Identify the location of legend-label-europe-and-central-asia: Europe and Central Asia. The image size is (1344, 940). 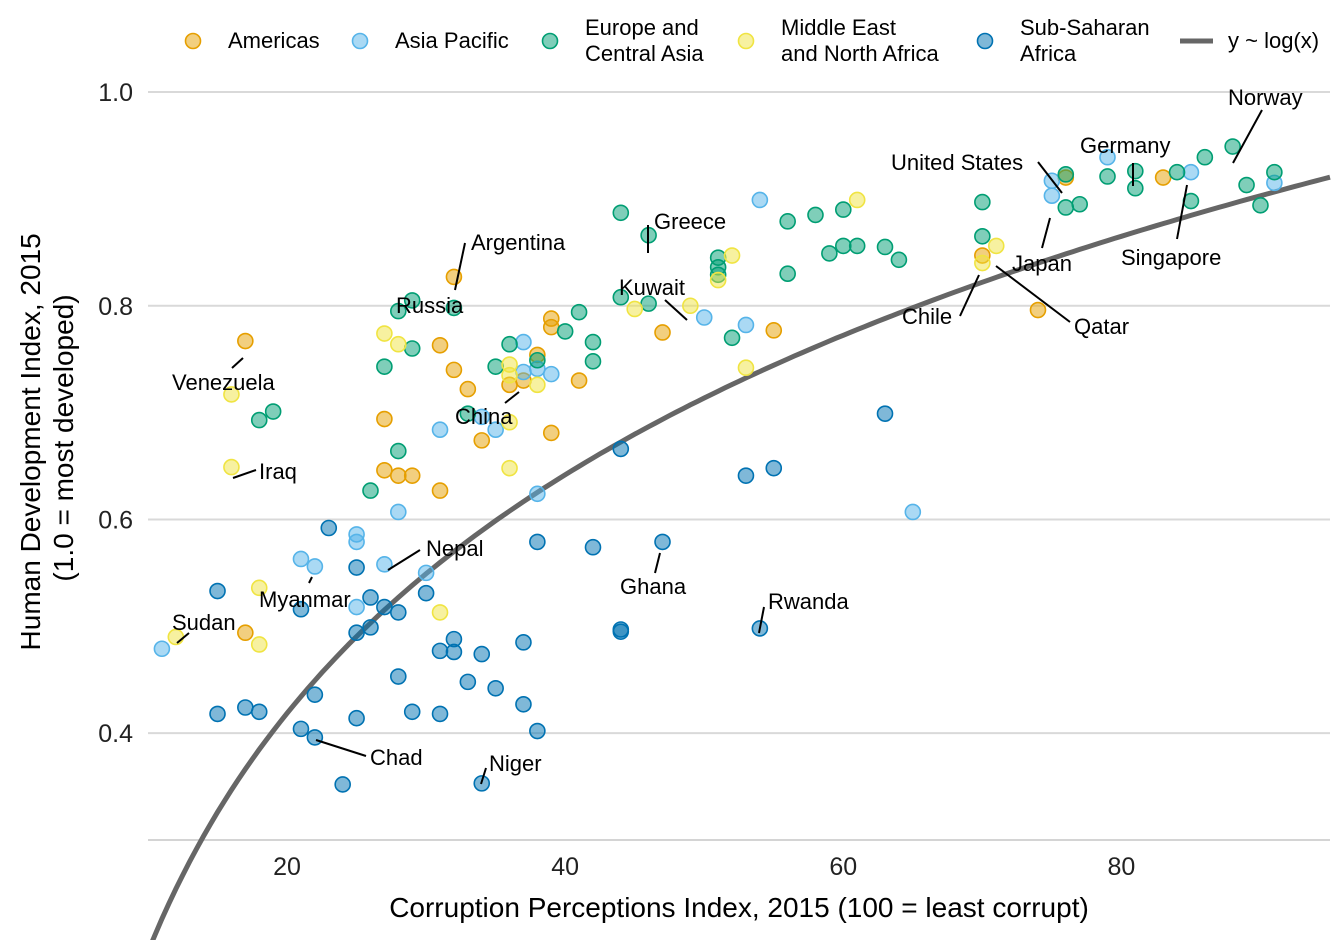
(644, 40).